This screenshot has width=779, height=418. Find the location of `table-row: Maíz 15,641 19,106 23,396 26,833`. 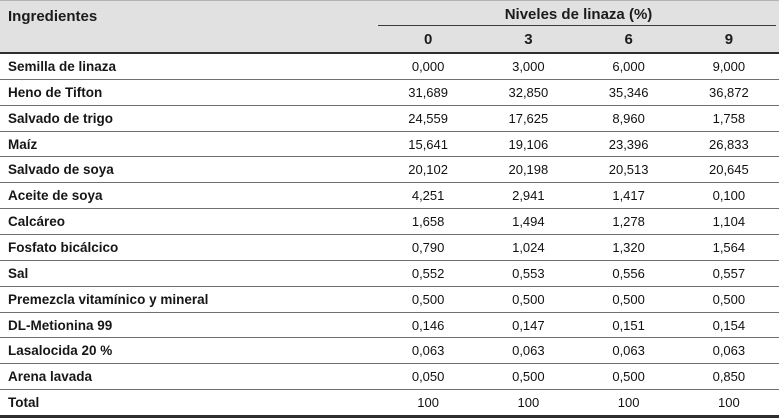

table-row: Maíz 15,641 19,106 23,396 26,833 is located at coordinates (389, 145).